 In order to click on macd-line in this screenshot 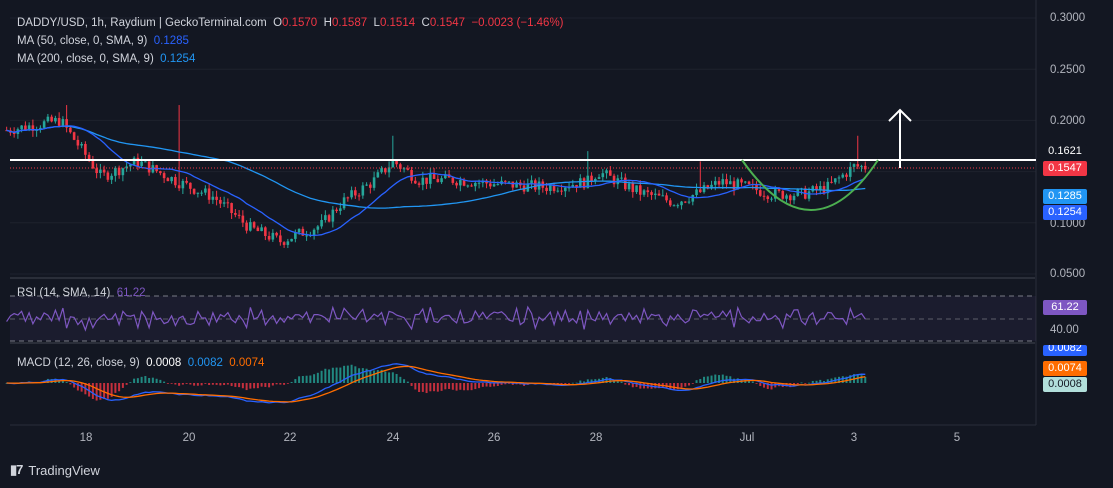, I will do `click(436, 383)`.